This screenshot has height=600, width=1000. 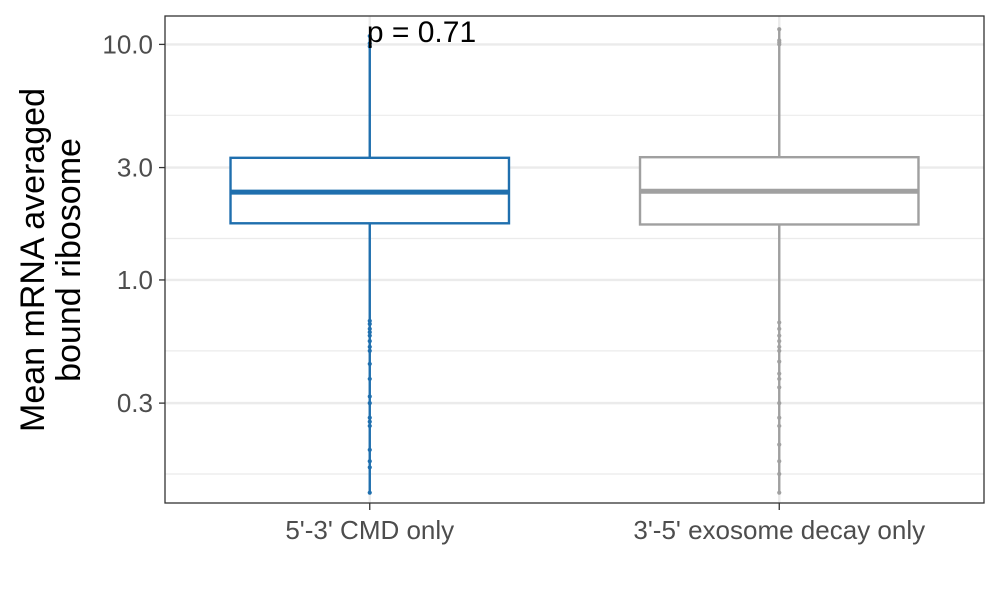 What do you see at coordinates (369, 530) in the screenshot?
I see `x-tick-label: 5'-3' CMD only` at bounding box center [369, 530].